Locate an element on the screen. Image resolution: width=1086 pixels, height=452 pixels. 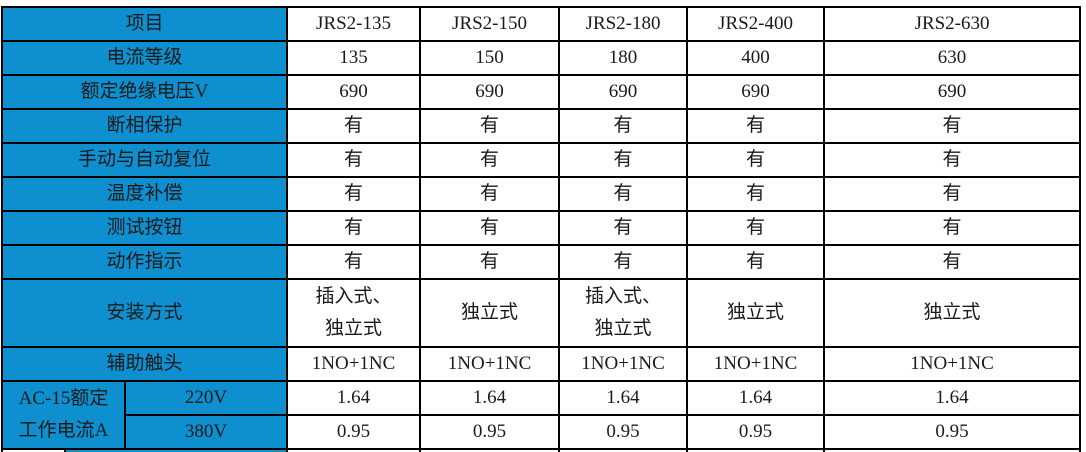
sub-row-label-cell: 380V is located at coordinates (206, 432).